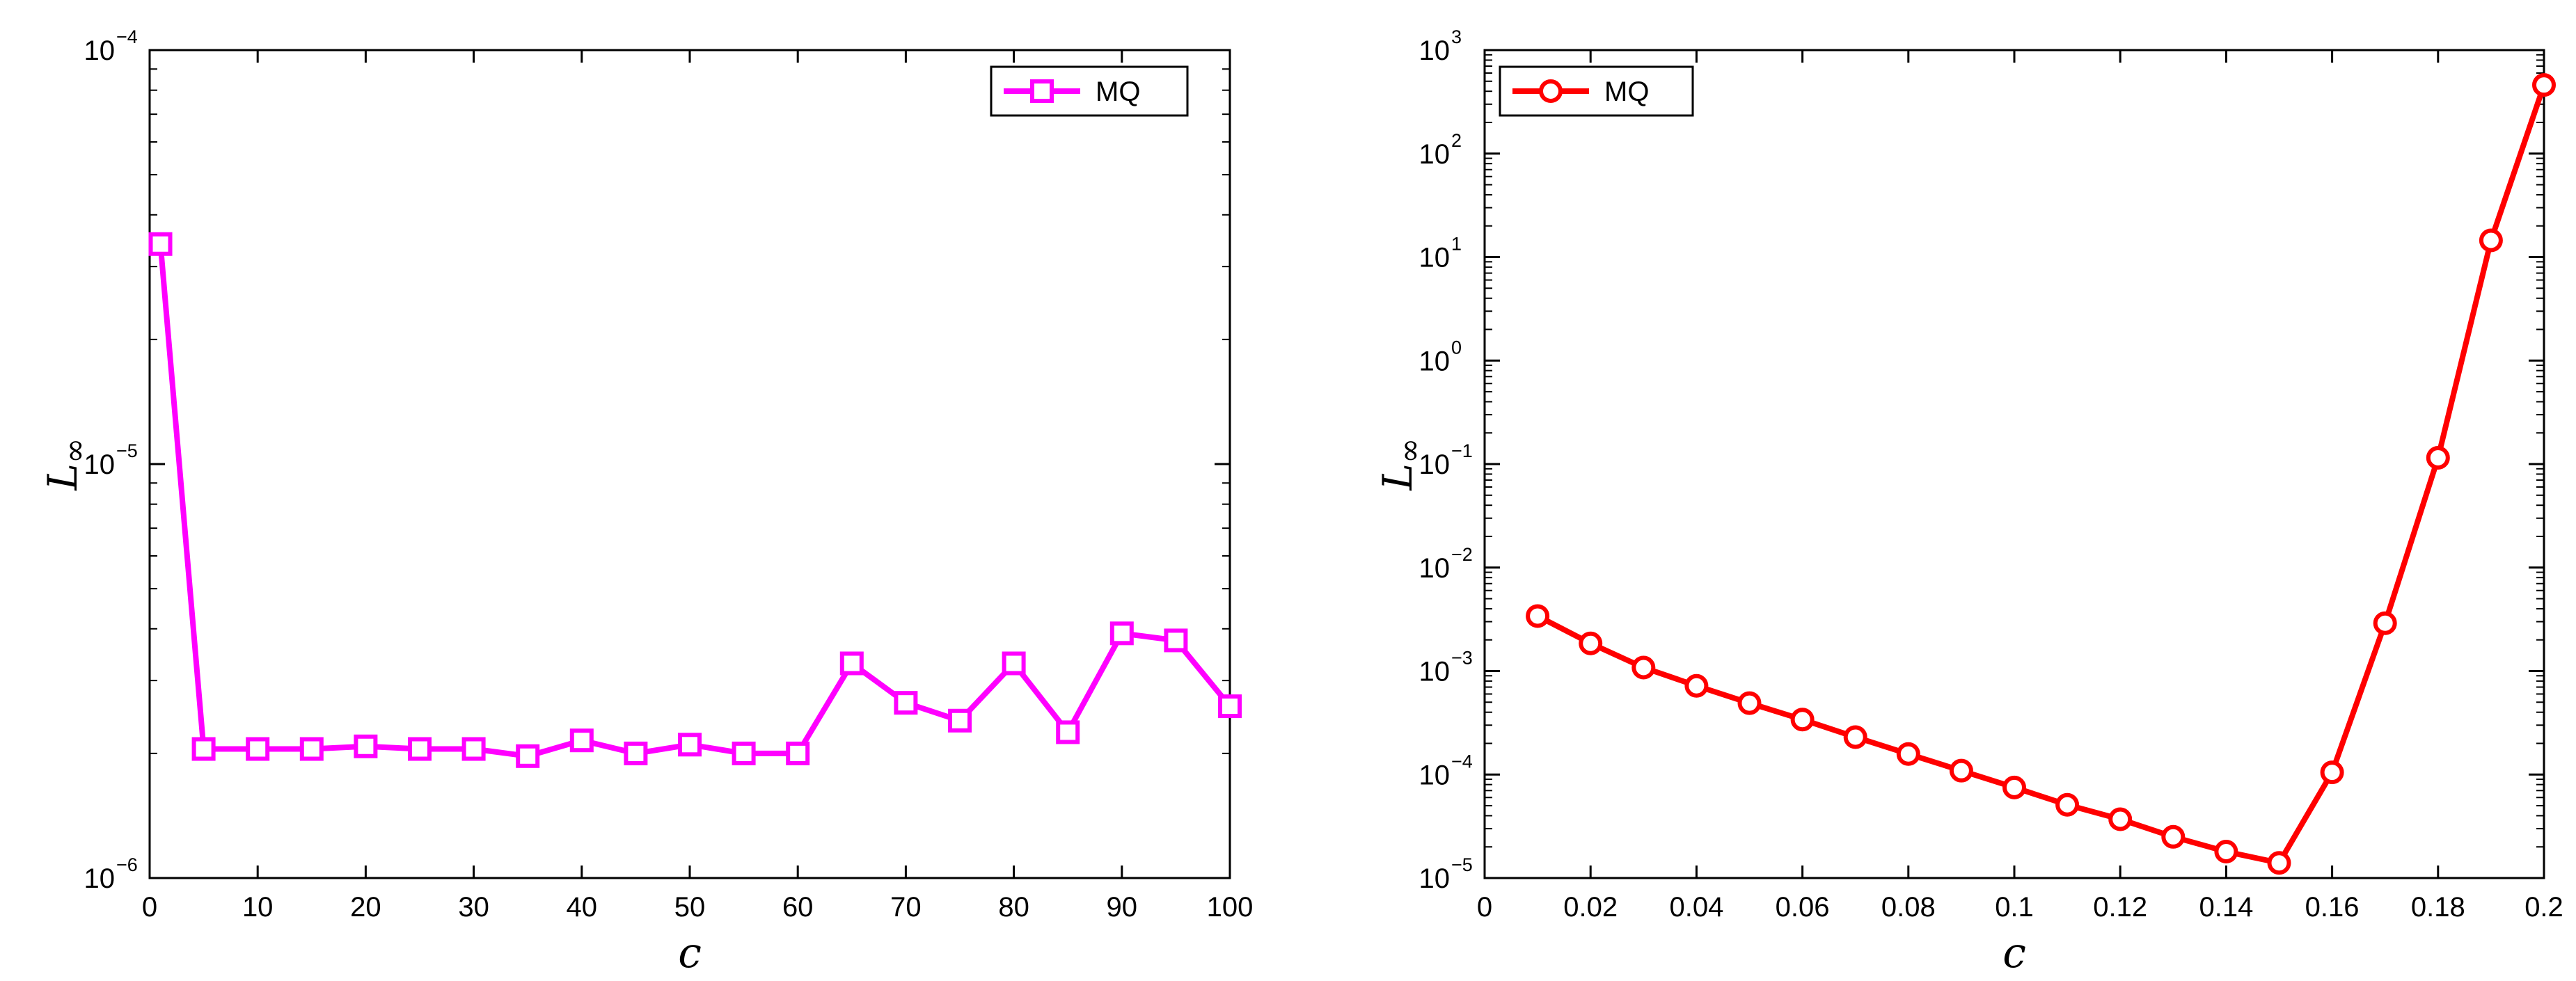 The image size is (2576, 981). What do you see at coordinates (2543, 907) in the screenshot?
I see `x-tick-label: 0.2` at bounding box center [2543, 907].